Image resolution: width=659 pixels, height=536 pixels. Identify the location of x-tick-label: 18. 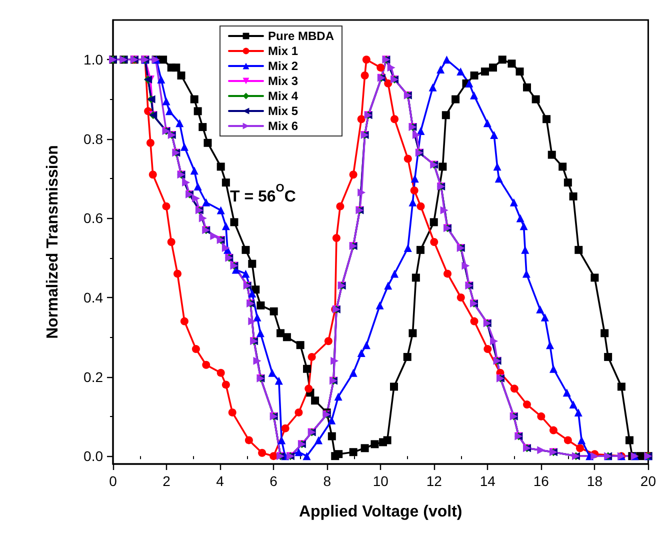
(594, 481).